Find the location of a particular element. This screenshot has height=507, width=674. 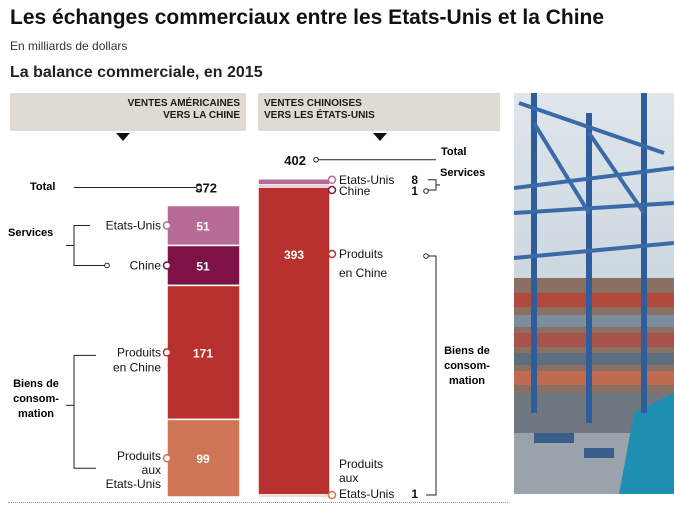

bracket-biens-left is located at coordinates (84, 411).